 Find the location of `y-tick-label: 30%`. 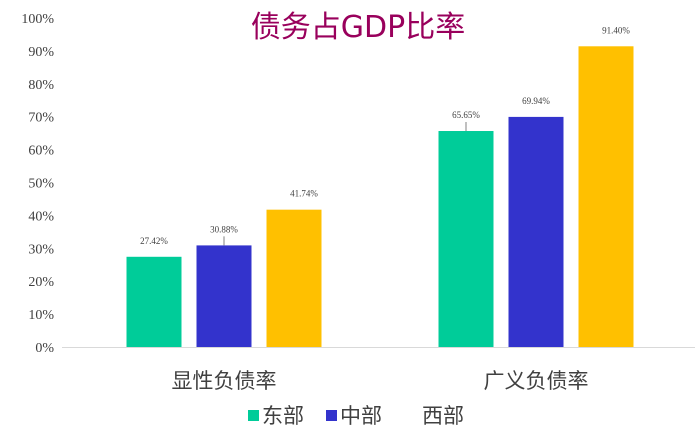

y-tick-label: 30% is located at coordinates (41, 249).